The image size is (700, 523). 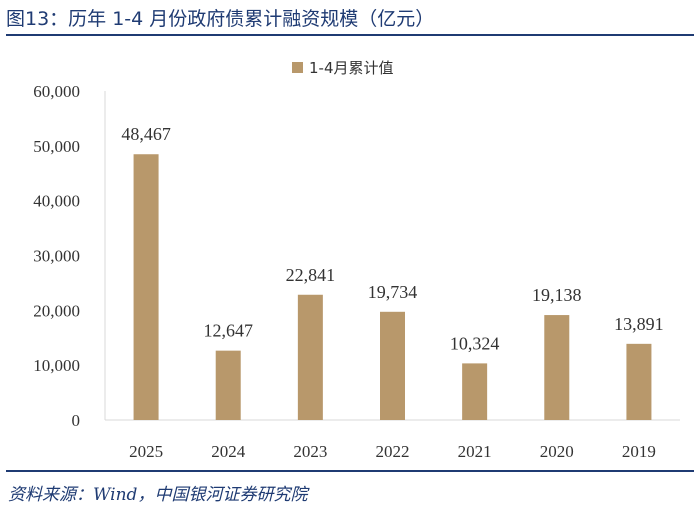 I want to click on source-divider, so click(x=350, y=471).